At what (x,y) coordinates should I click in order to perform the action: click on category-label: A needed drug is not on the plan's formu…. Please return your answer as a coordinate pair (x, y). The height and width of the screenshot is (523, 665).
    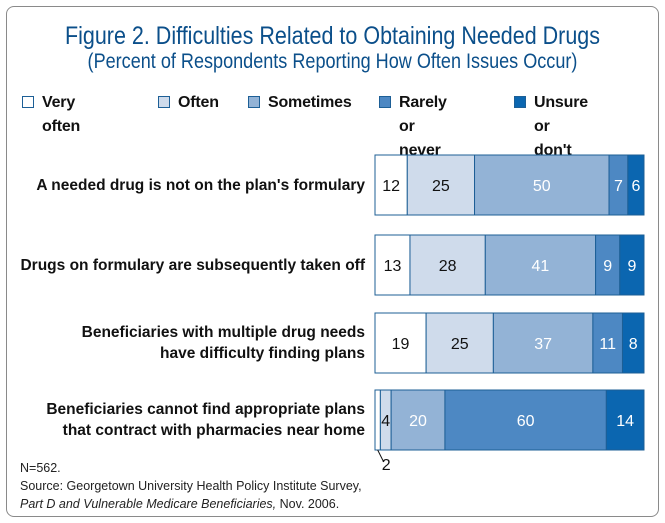
    Looking at the image, I should click on (200, 185).